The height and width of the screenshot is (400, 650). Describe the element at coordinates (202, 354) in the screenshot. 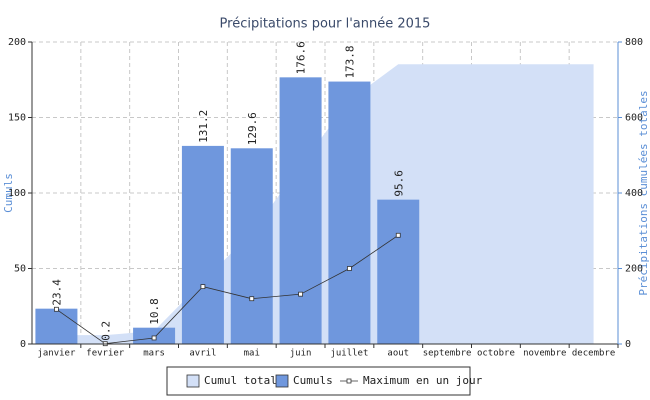

I see `x-tick-label: avril` at that location.